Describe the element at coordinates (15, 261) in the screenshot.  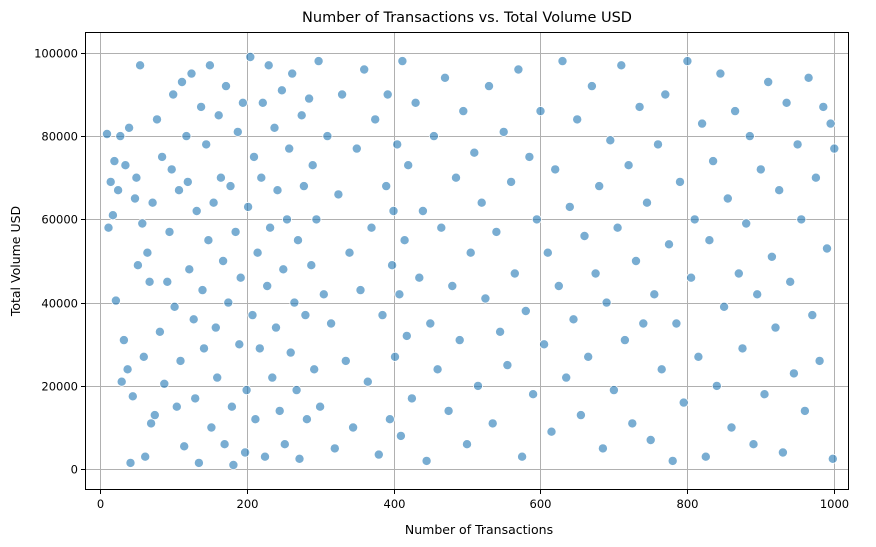
I see `y-axis-label: Total Volume USD` at that location.